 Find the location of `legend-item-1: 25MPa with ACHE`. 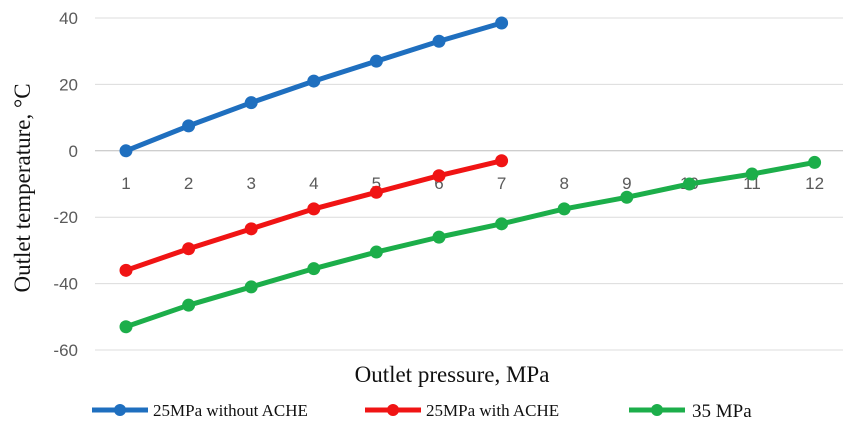

legend-item-1: 25MPa with ACHE is located at coordinates (462, 410).